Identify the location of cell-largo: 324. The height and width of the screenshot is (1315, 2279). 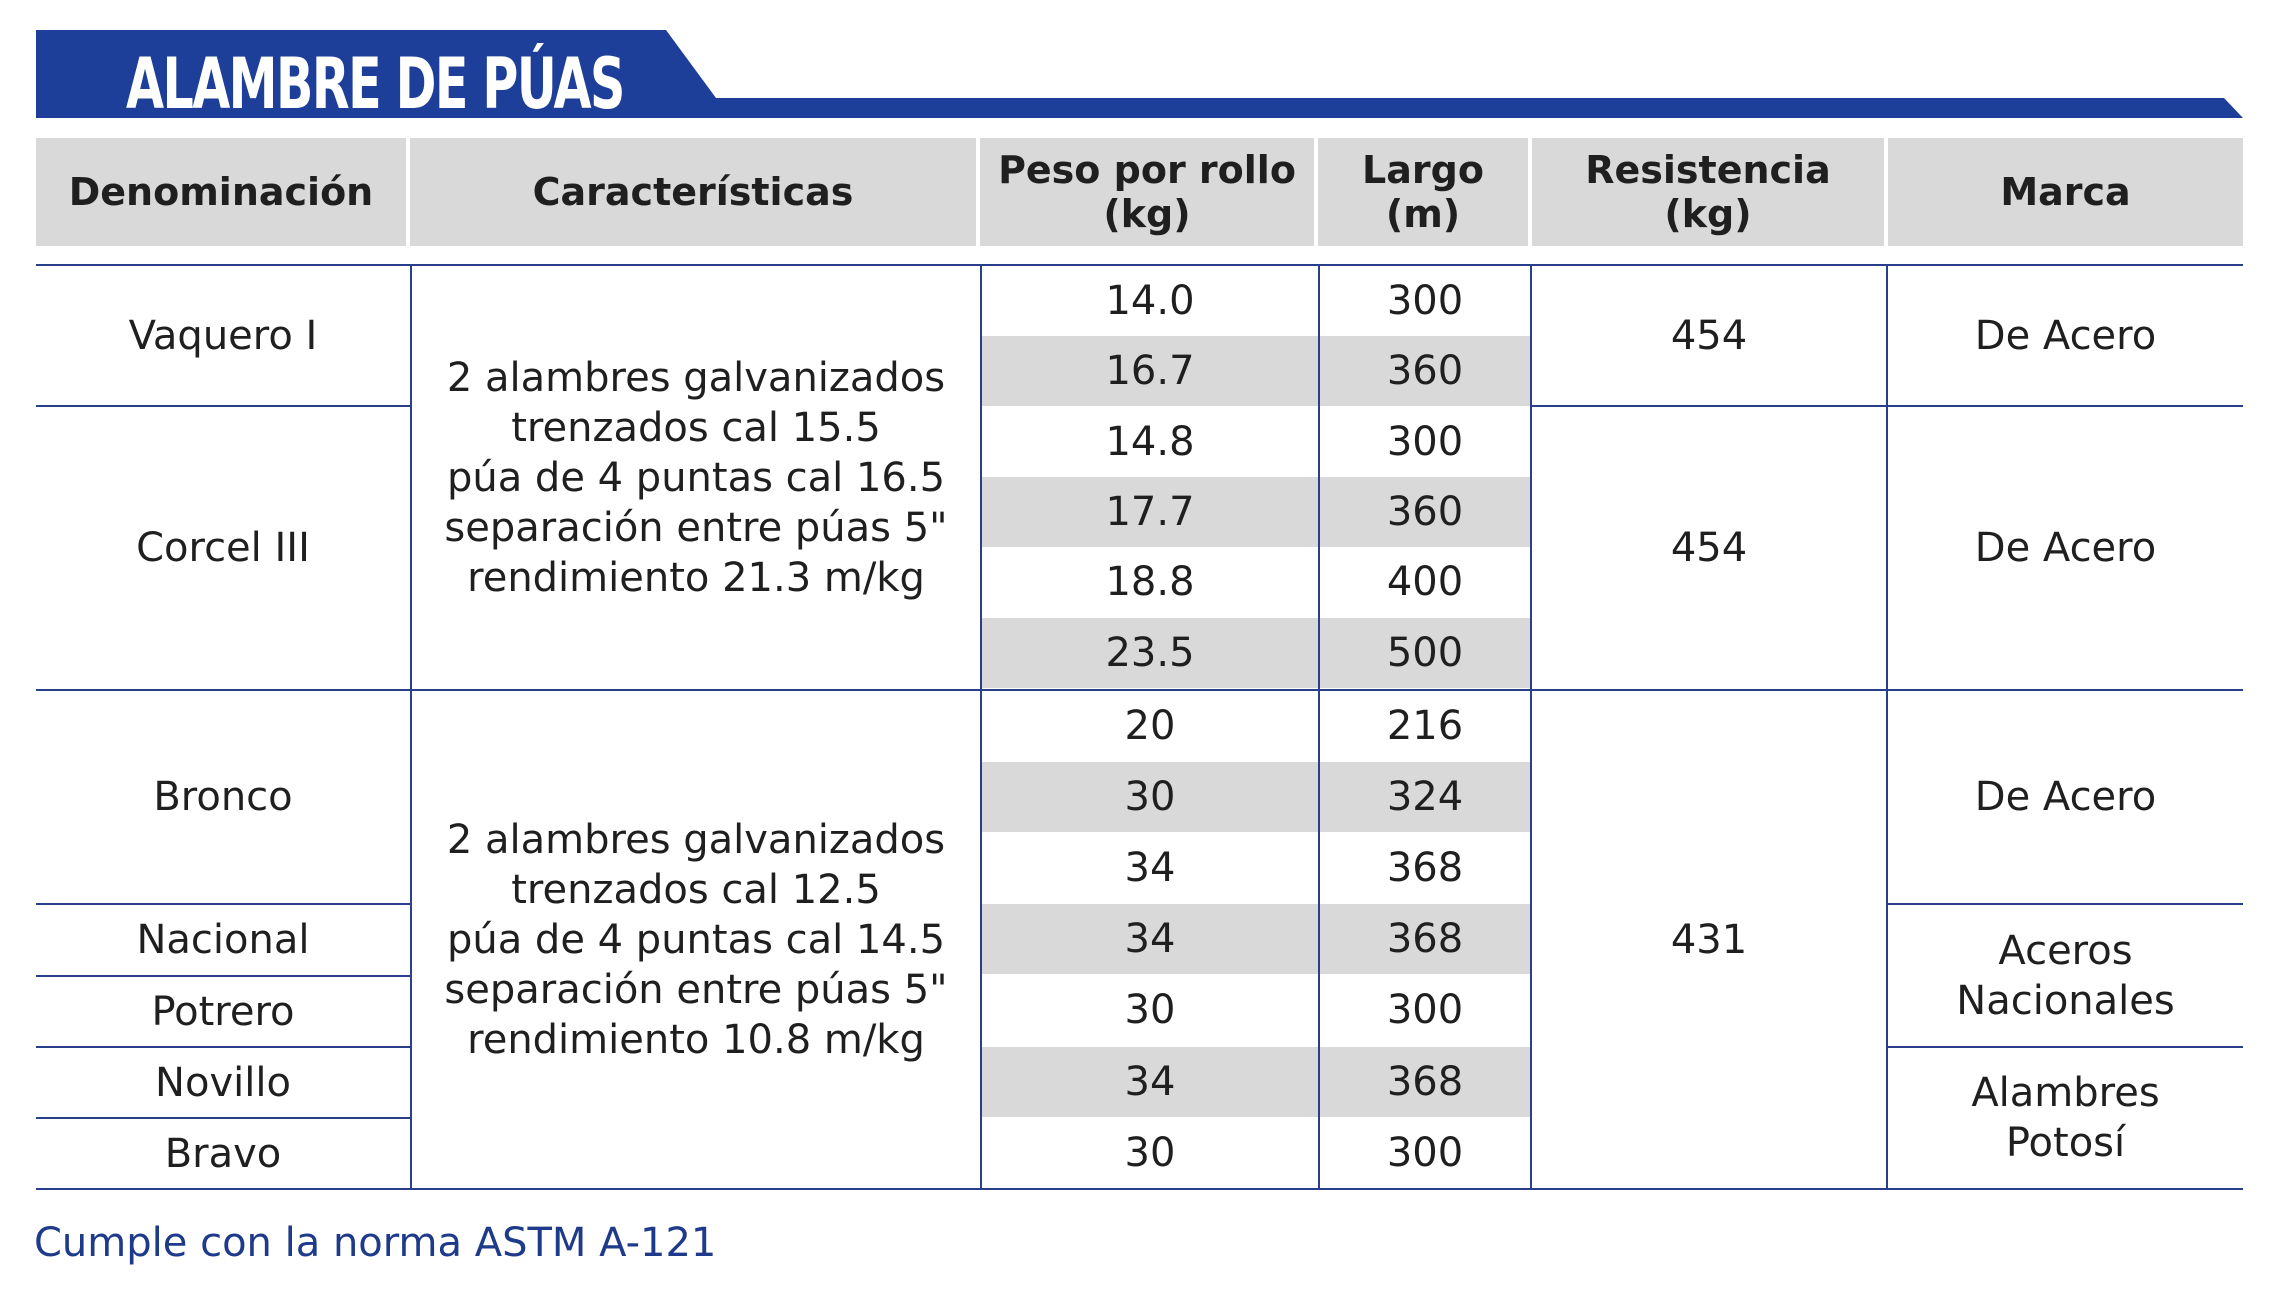
(1425, 797).